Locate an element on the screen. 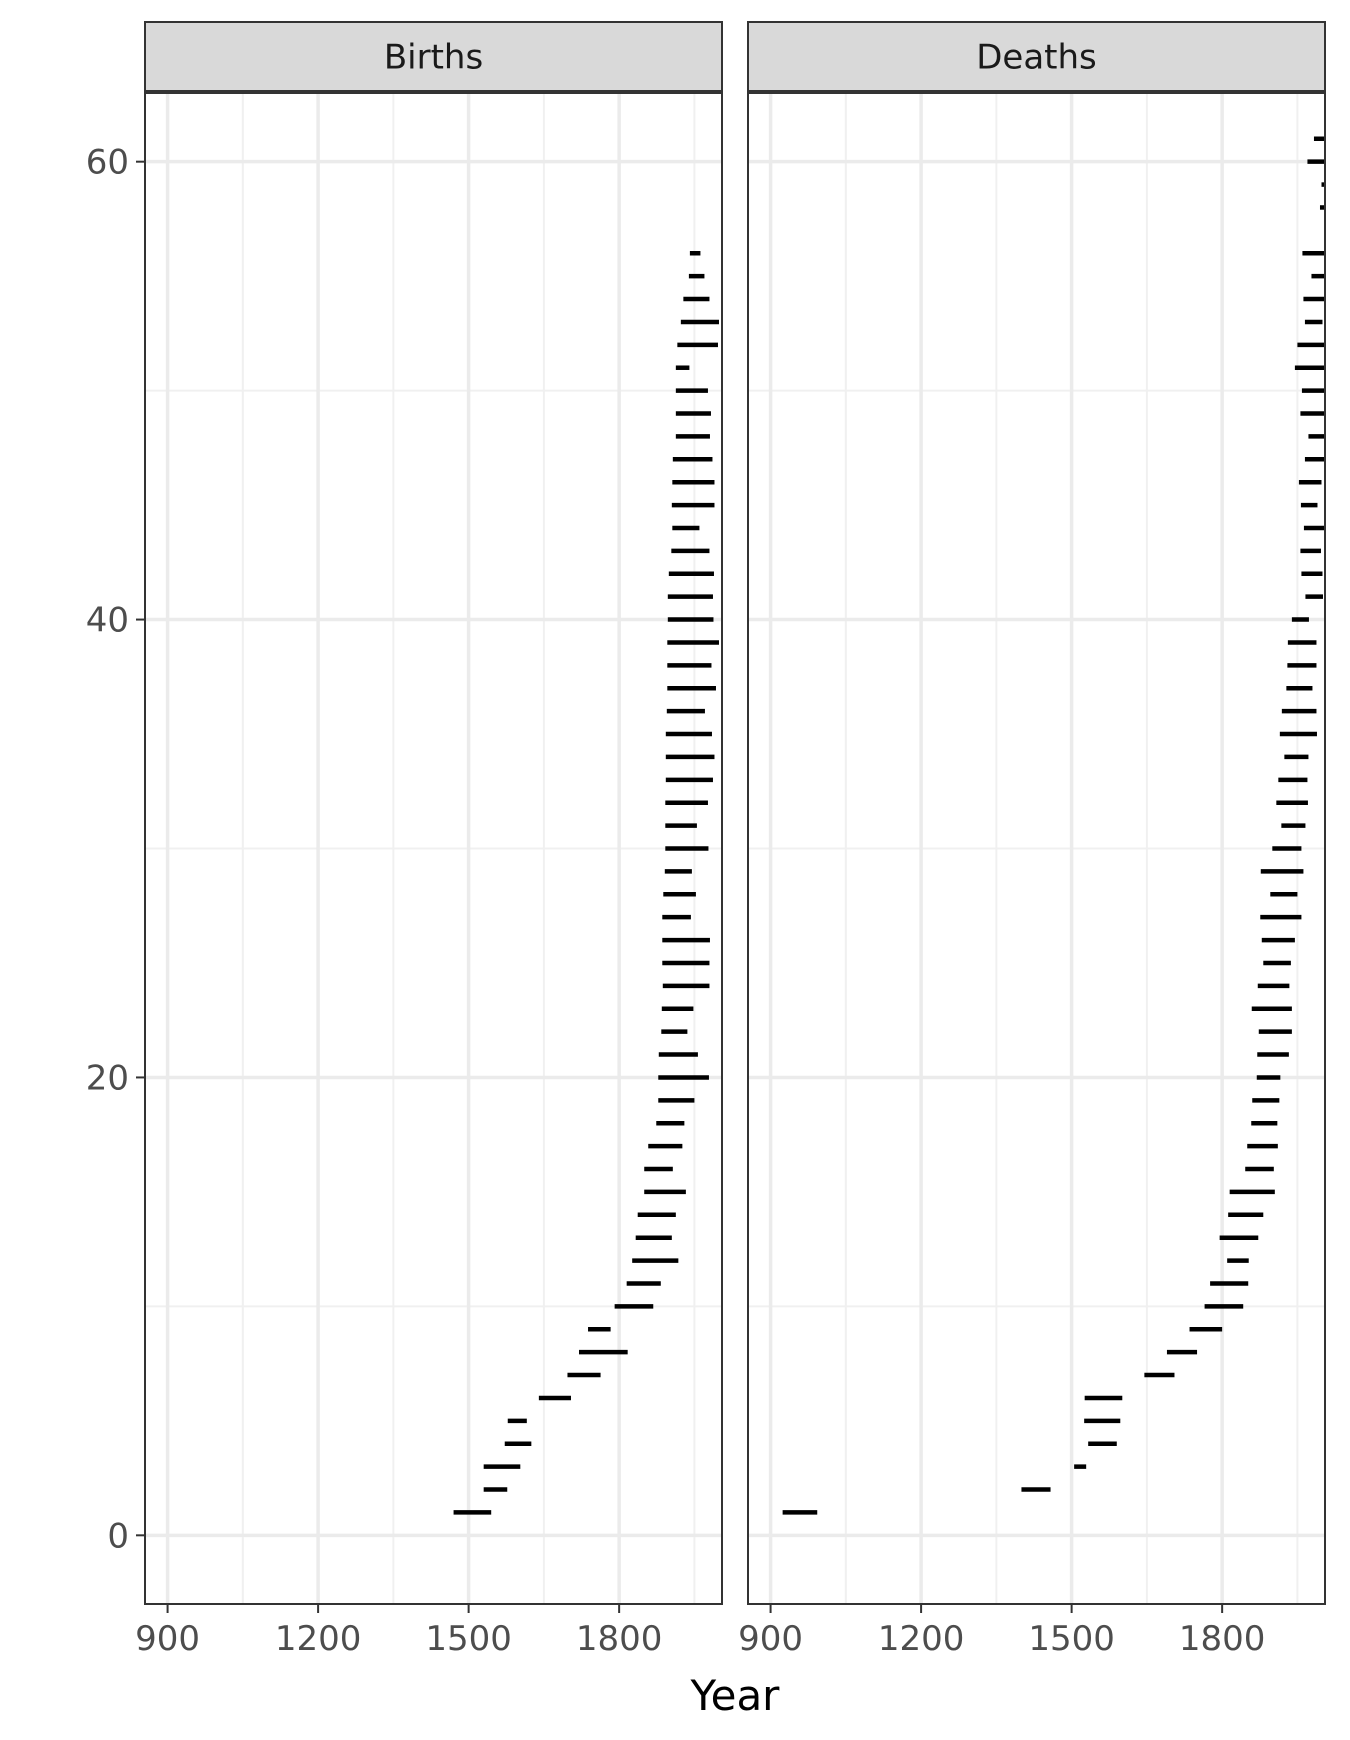 Image resolution: width=1350 pixels, height=1740 pixels. y-axis: 0 20 40 60 is located at coordinates (115, 849).